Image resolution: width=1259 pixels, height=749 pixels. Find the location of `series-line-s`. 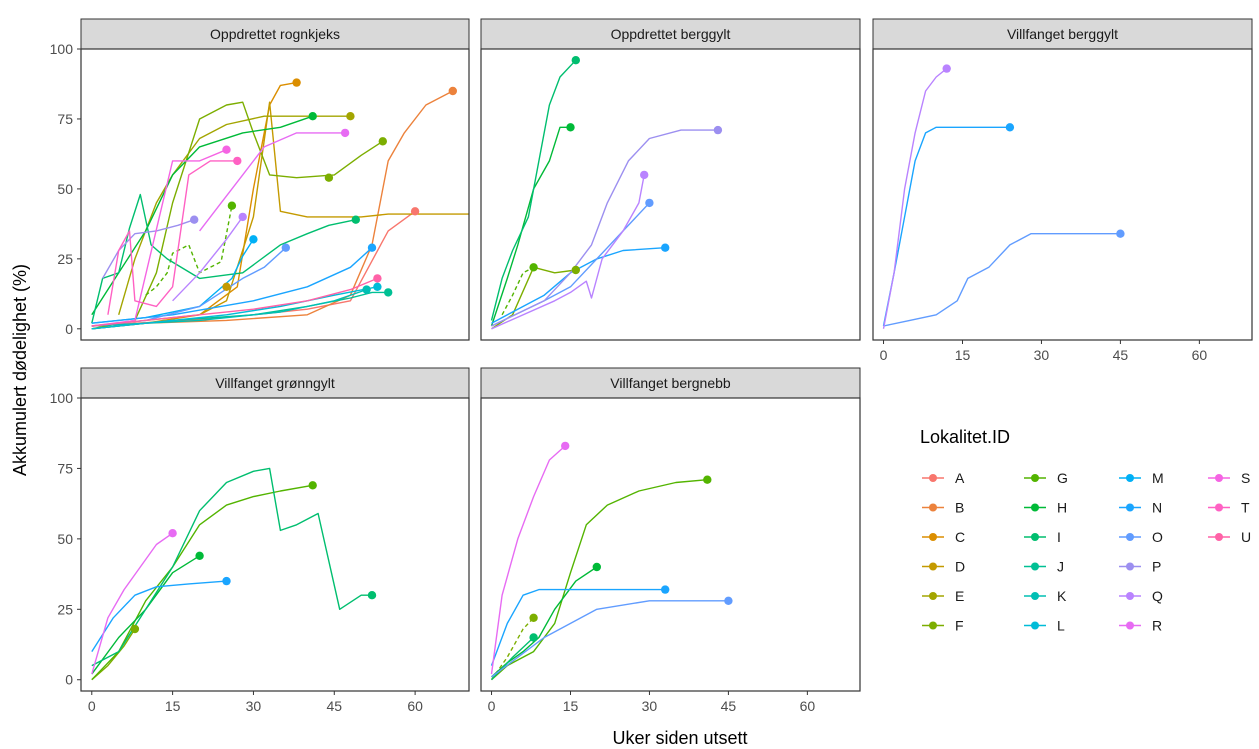

series-line-s is located at coordinates (159, 238).